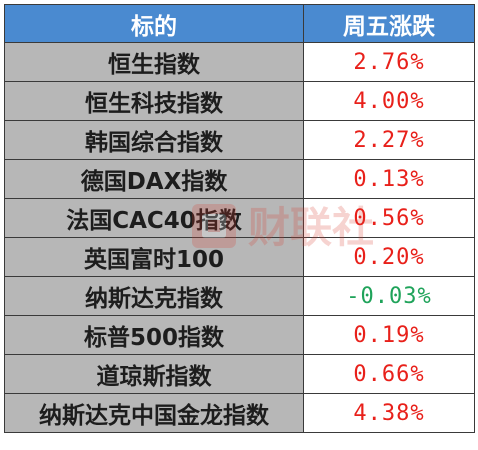  I want to click on change-value: 0.19%, so click(389, 335).